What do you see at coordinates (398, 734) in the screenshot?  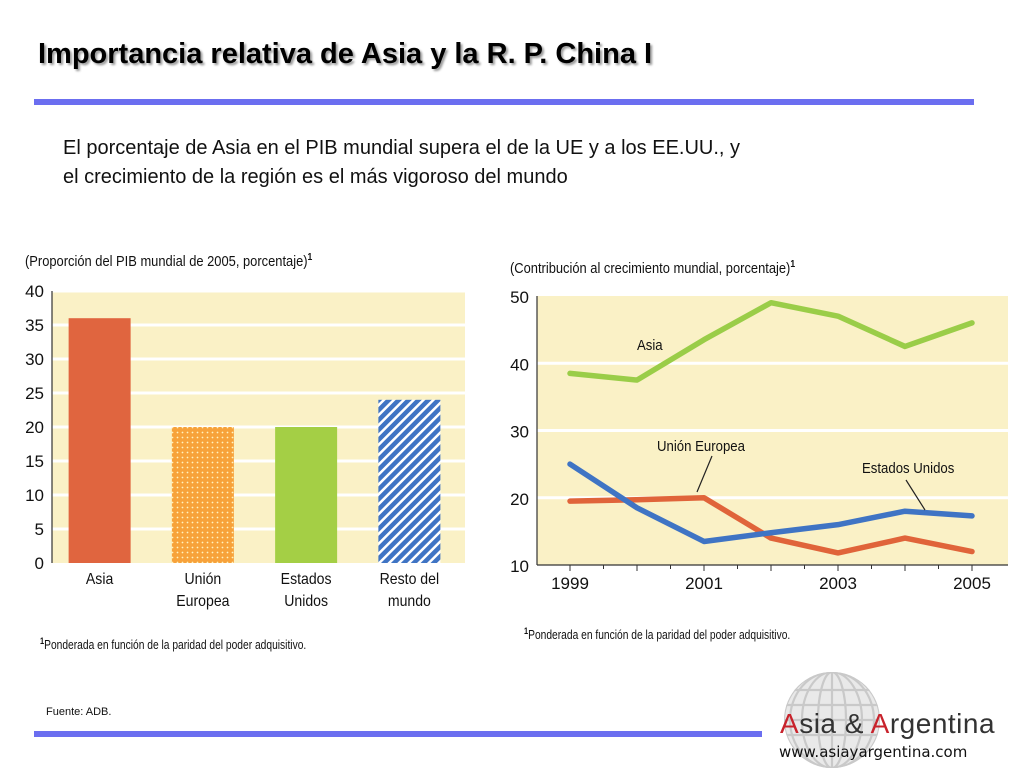 I see `footer-divider` at bounding box center [398, 734].